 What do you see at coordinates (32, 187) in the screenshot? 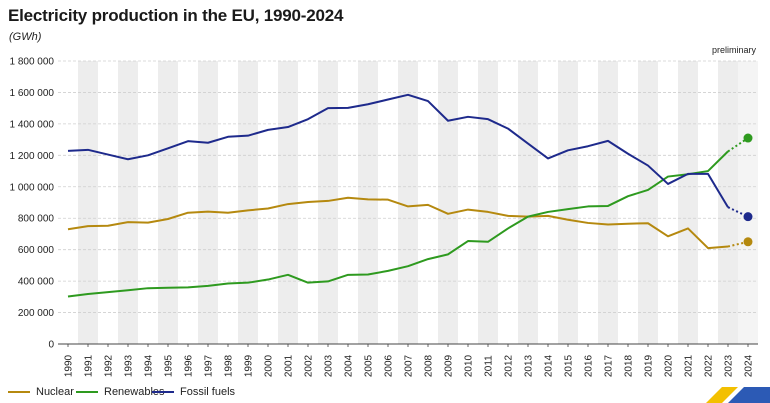
I see `y-tick-label: 1 000 000` at bounding box center [32, 187].